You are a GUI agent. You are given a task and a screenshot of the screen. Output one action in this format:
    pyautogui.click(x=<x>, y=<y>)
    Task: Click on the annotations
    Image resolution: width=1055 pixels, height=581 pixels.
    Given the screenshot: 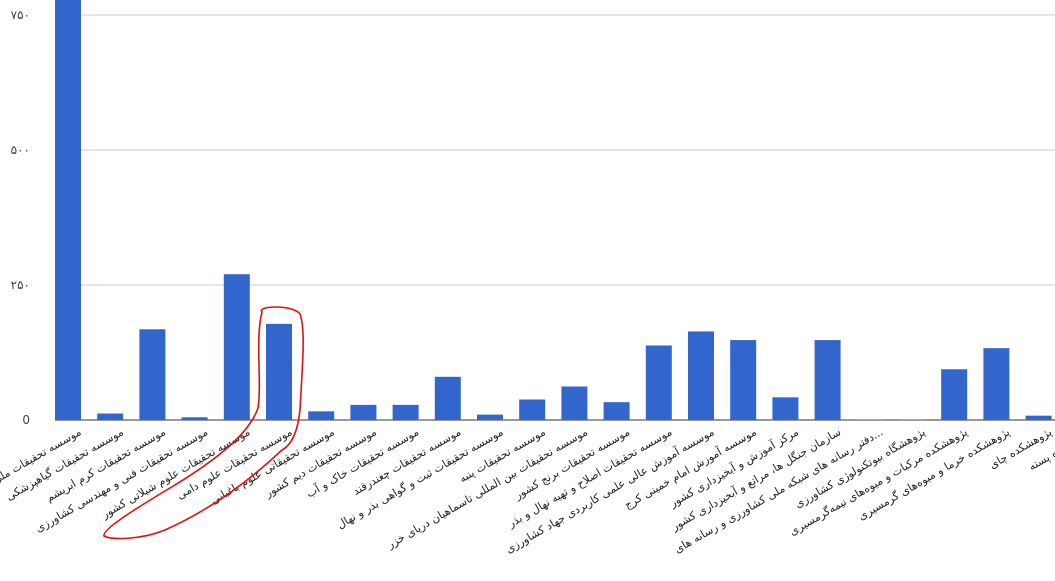 What is the action you would take?
    pyautogui.click(x=203, y=423)
    